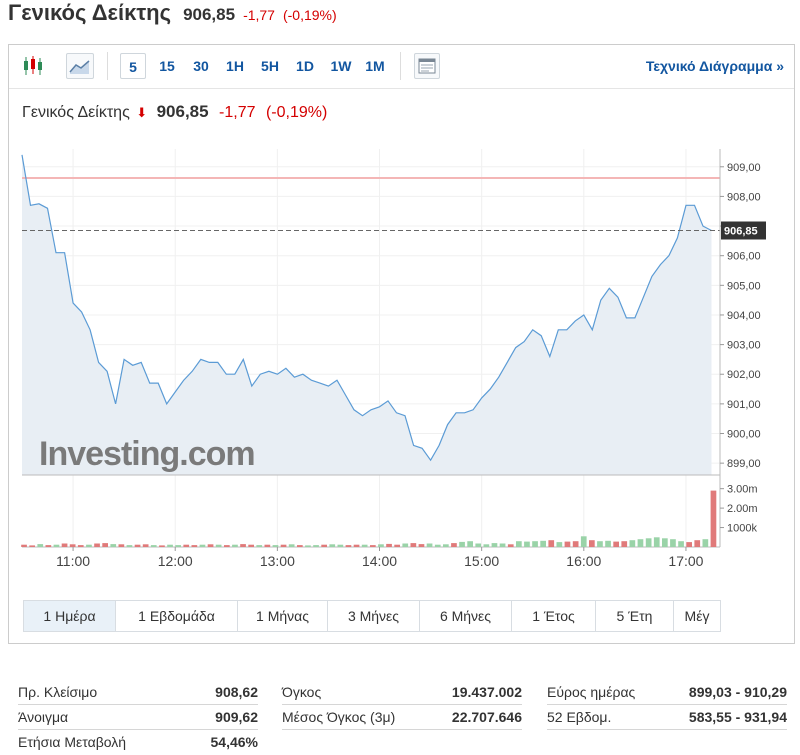  What do you see at coordinates (296, 112) in the screenshot?
I see `chart-title-change-pct: (-0,19%)` at bounding box center [296, 112].